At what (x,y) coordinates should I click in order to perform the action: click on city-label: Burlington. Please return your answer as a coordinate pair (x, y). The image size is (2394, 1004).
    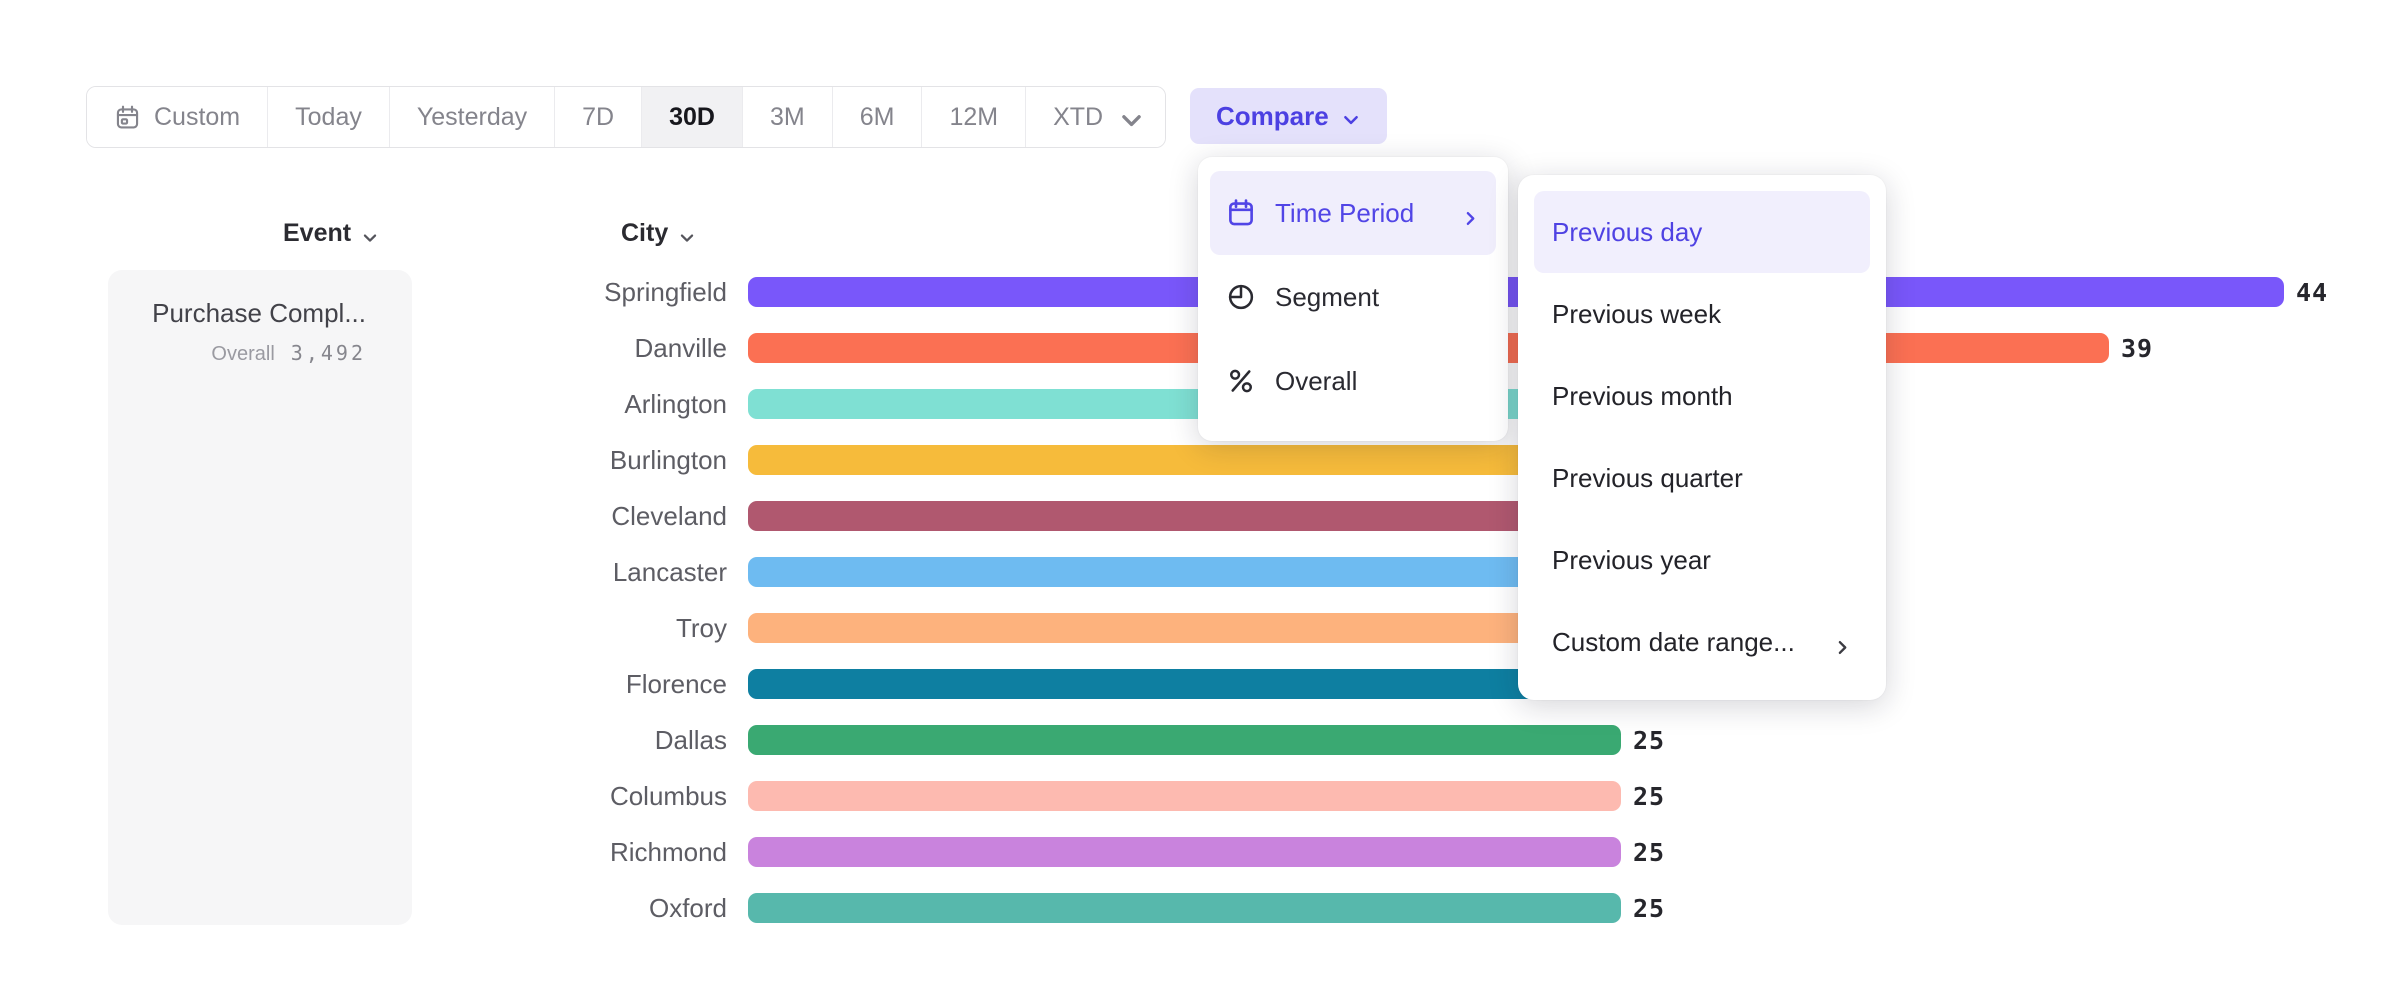
    Looking at the image, I should click on (668, 459).